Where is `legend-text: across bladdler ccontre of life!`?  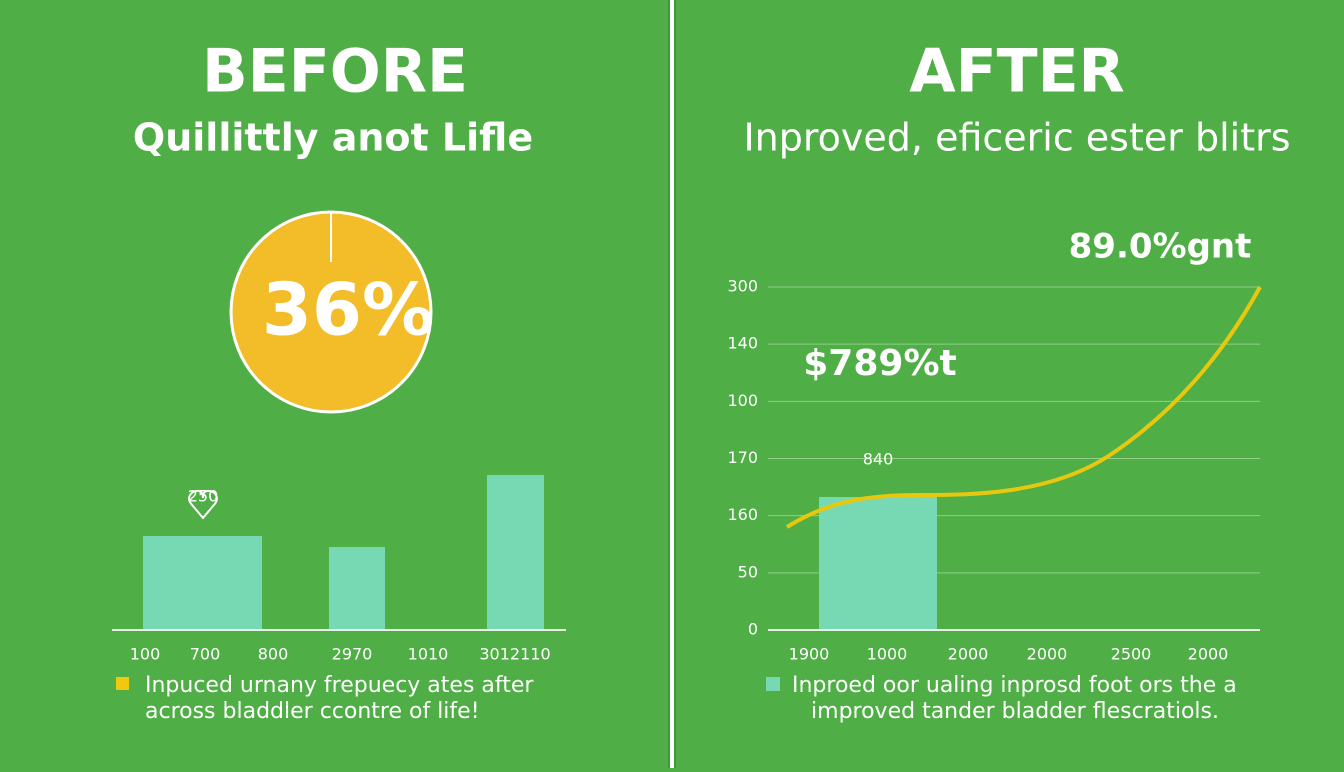
legend-text: across bladdler ccontre of life! is located at coordinates (312, 711).